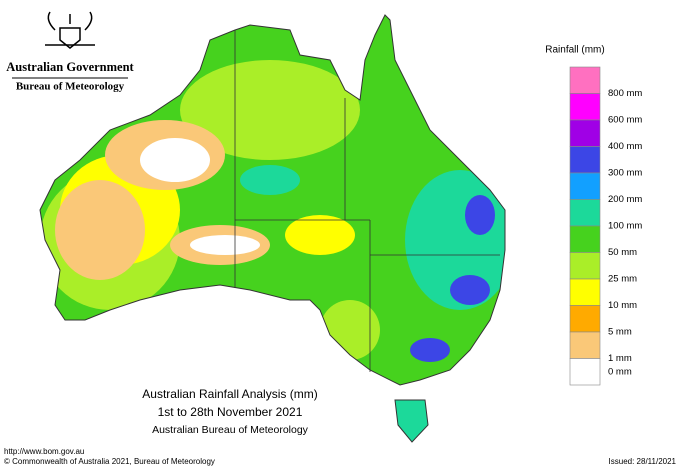 Image resolution: width=680 pixels, height=467 pixels. What do you see at coordinates (622, 305) in the screenshot?
I see `legend-label: 10 mm` at bounding box center [622, 305].